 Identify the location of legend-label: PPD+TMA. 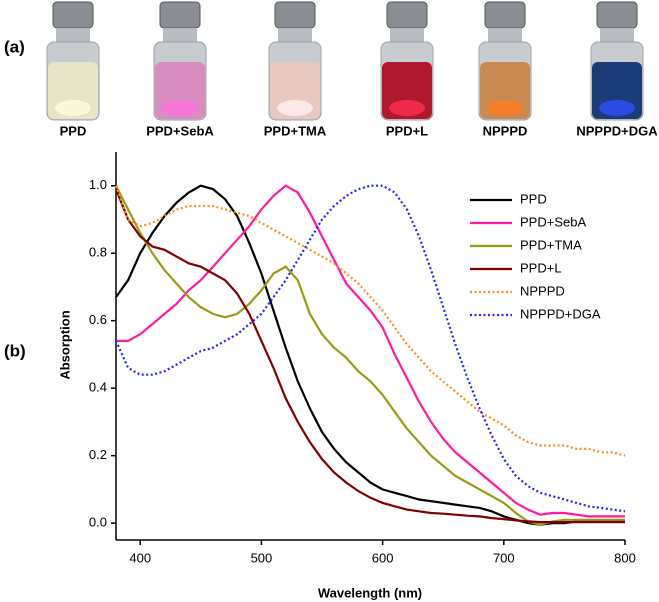
(551, 244).